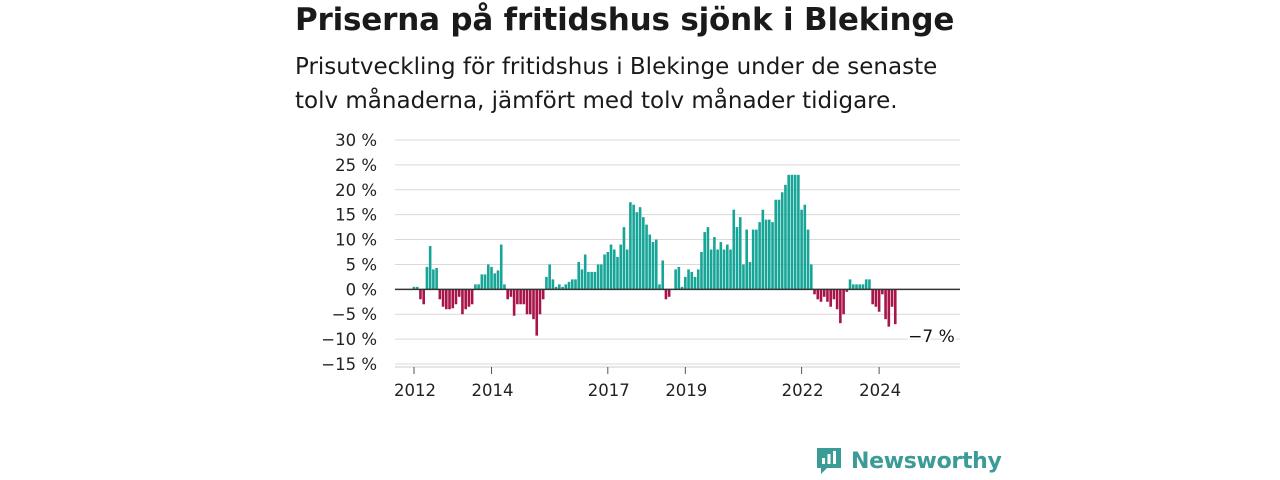 This screenshot has height=480, width=1280. Describe the element at coordinates (354, 314) in the screenshot. I see `y-tick-label: −5 %` at that location.